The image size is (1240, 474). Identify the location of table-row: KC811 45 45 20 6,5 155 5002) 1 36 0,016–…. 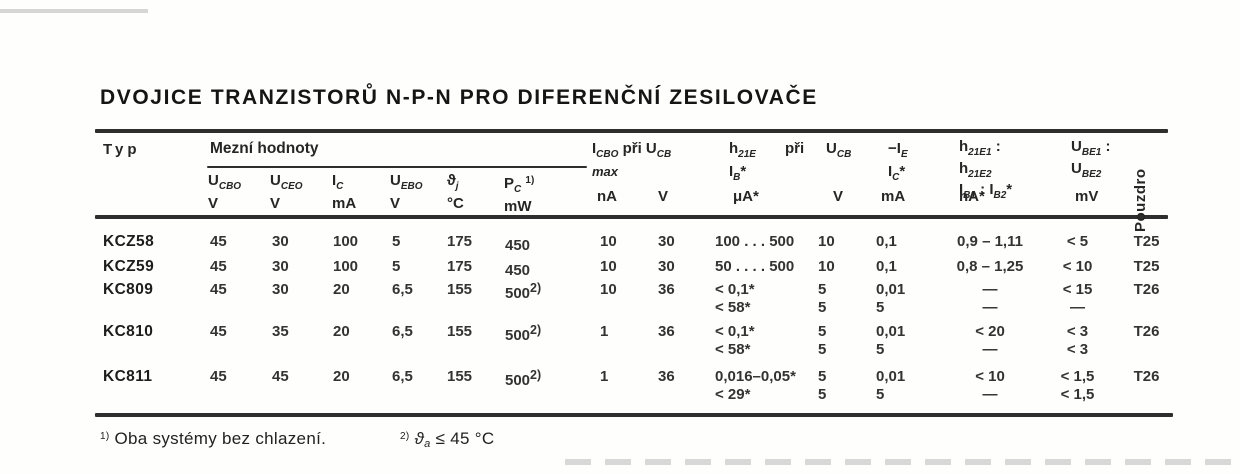
(634, 385).